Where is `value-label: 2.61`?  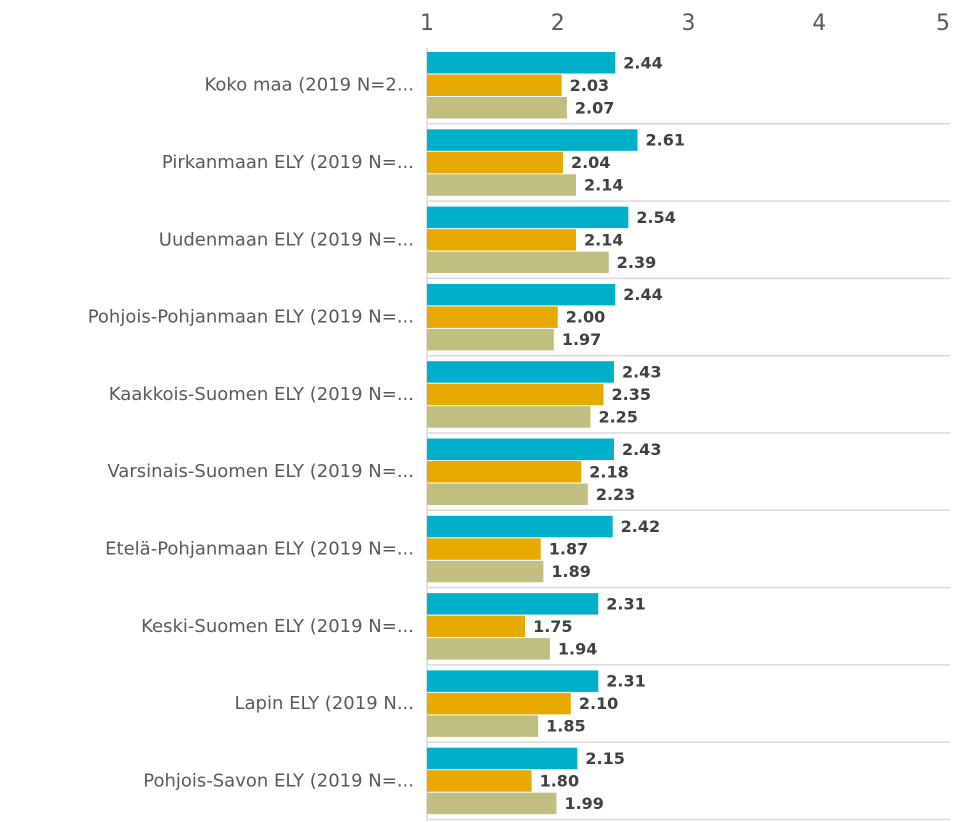
value-label: 2.61 is located at coordinates (665, 140).